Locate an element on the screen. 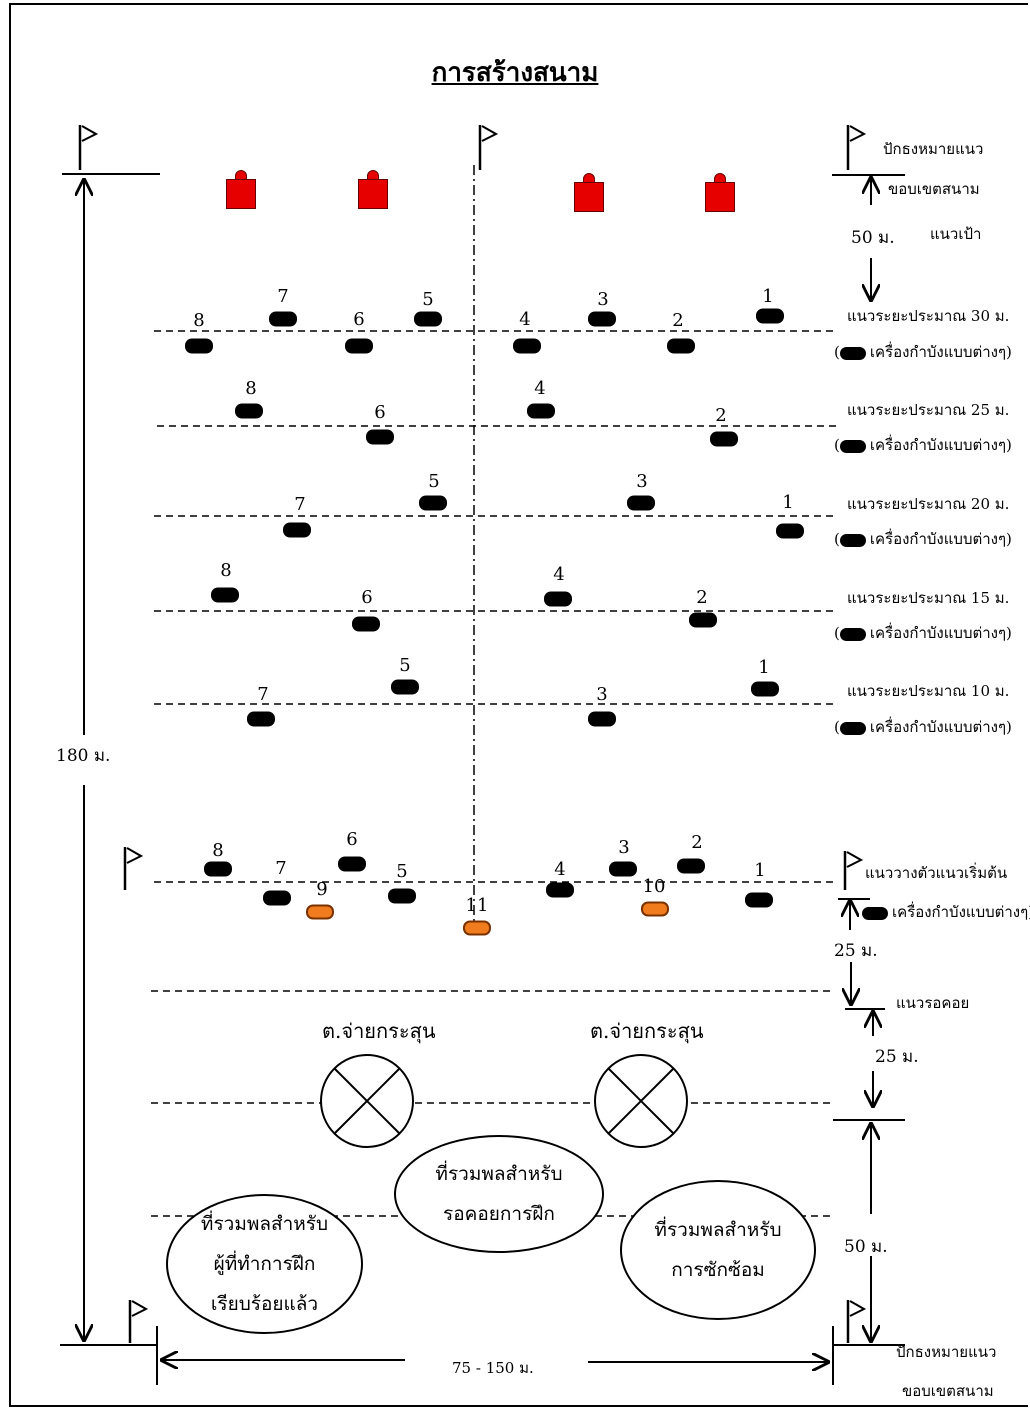  waiting-line-label: แนวรอคอย is located at coordinates (933, 1003).